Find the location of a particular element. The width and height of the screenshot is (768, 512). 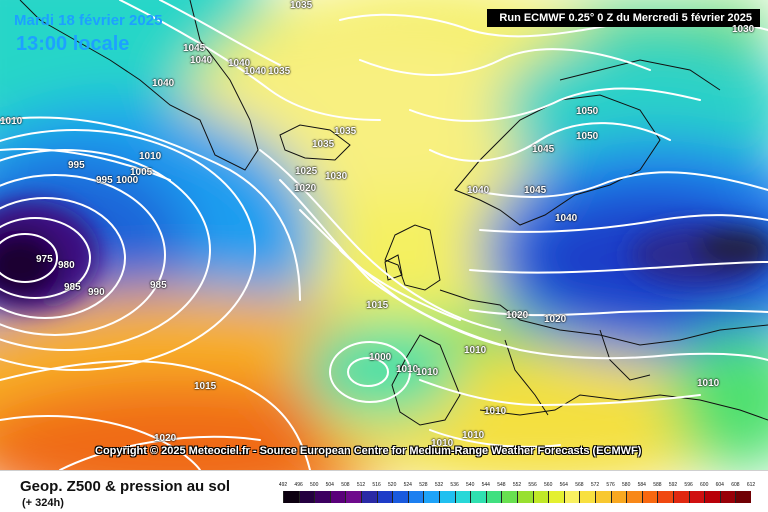

isobar-label: 1050 is located at coordinates (587, 111).